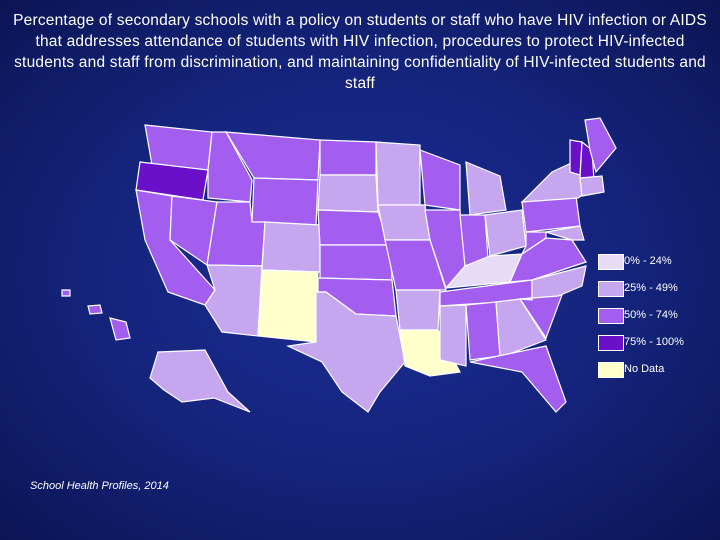 The width and height of the screenshot is (720, 540). Describe the element at coordinates (99, 486) in the screenshot. I see `source-note: School Health Profiles, 2014` at that location.